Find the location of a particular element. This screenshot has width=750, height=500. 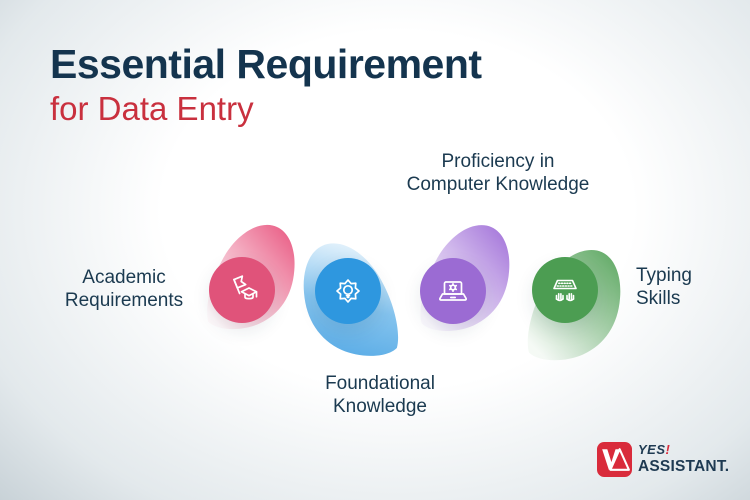

brand-yes: YES is located at coordinates (652, 449).